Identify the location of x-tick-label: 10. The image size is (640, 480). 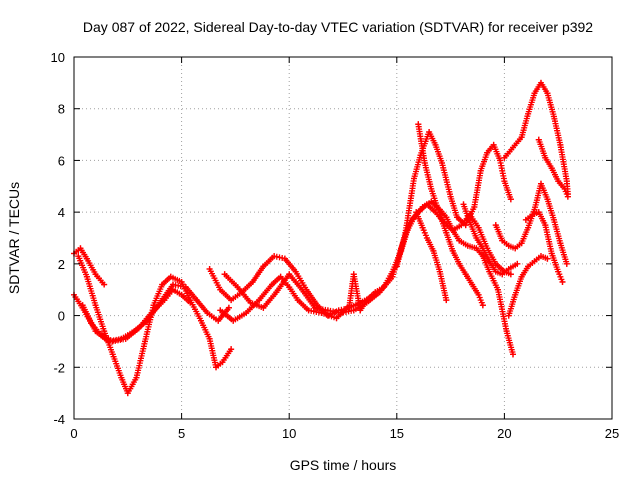
(289, 433).